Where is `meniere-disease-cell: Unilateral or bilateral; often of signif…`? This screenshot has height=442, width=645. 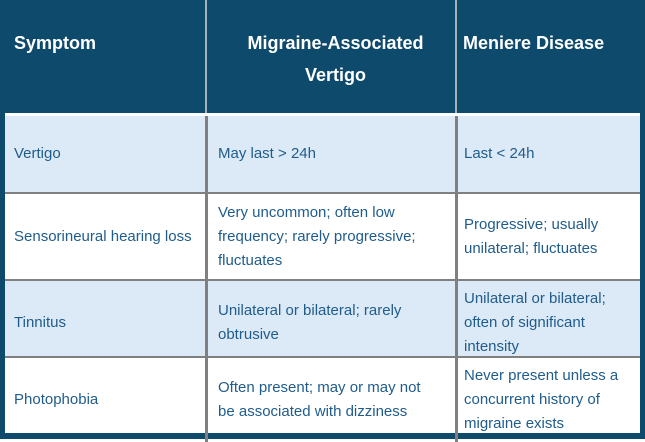 meniere-disease-cell: Unilateral or bilateral; often of signif… is located at coordinates (547, 323).